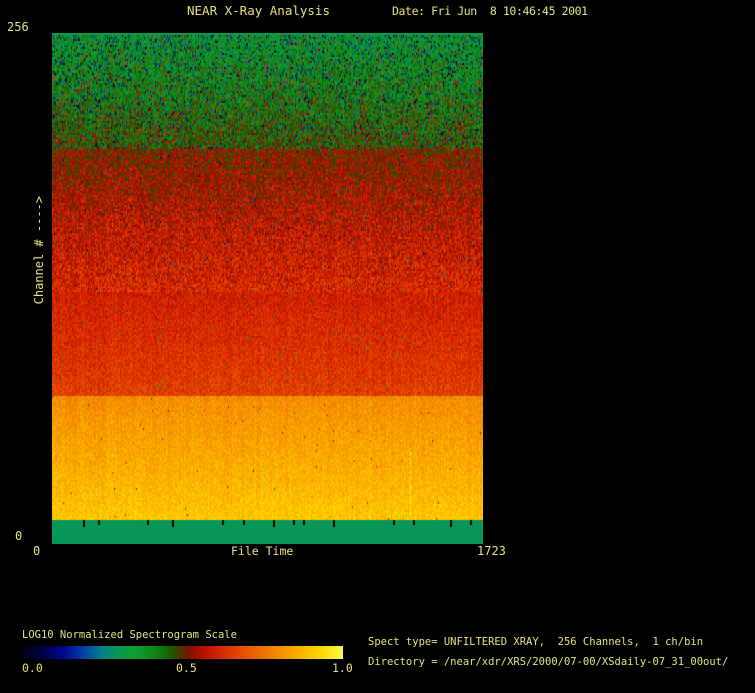 Image resolution: width=755 pixels, height=693 pixels. What do you see at coordinates (32, 668) in the screenshot?
I see `colorbar-tick-min: 0.0` at bounding box center [32, 668].